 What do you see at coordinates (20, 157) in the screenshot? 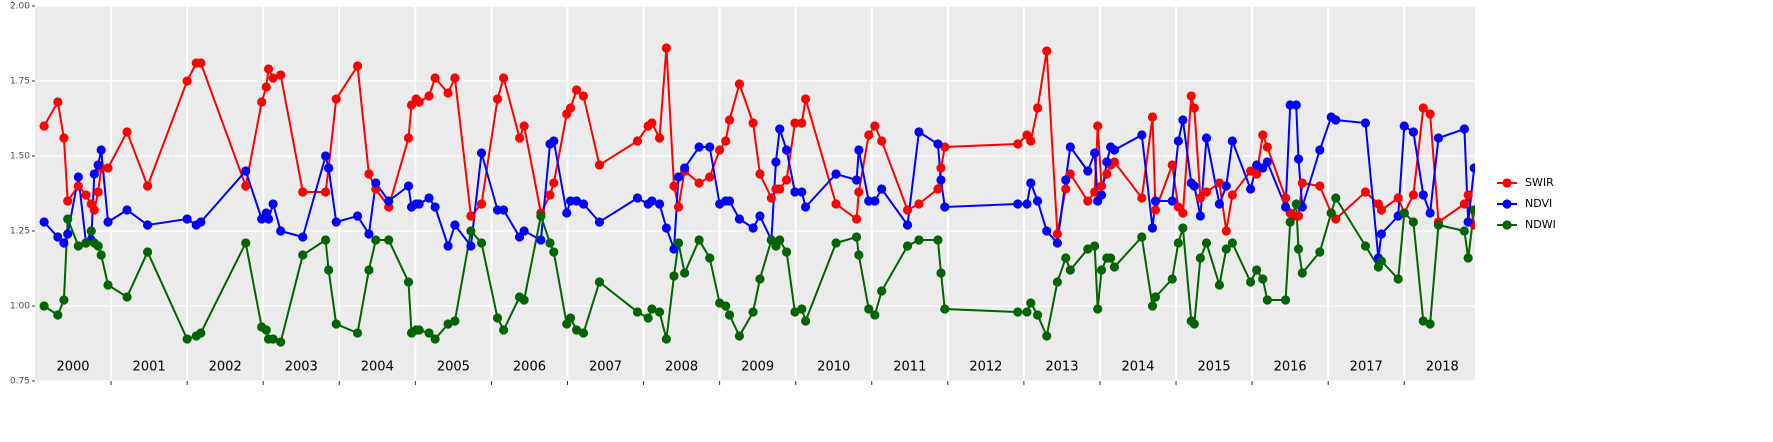
I see `y-tick-label: 1.50` at bounding box center [20, 157].